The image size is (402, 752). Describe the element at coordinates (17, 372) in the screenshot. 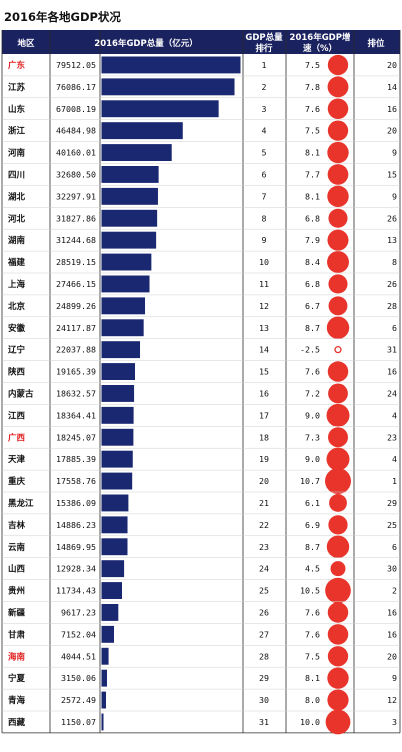

I see `region-label: 陕西` at that location.